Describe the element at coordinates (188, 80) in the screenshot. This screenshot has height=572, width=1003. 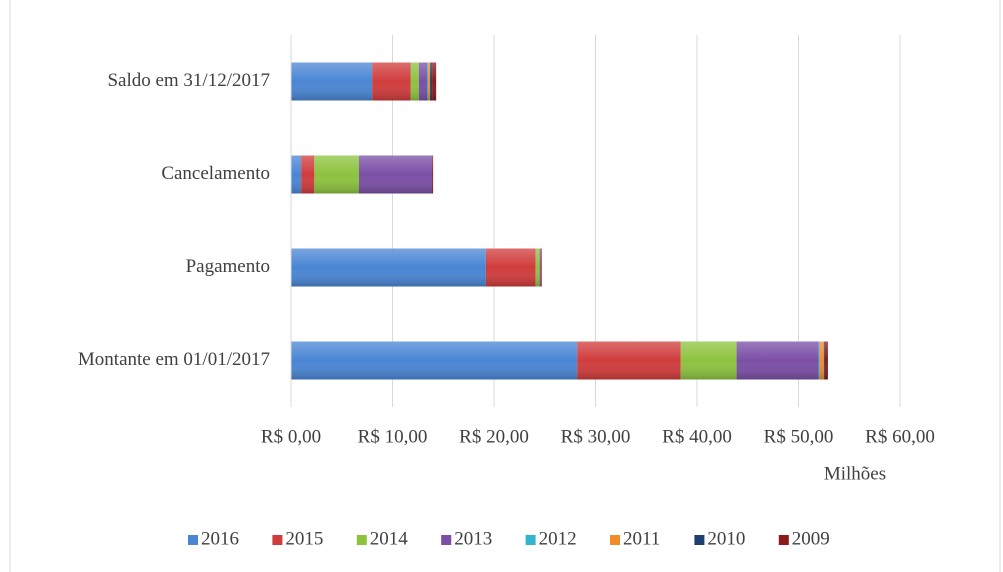
I see `y-tick-label: Saldo em 31/12/2017` at that location.